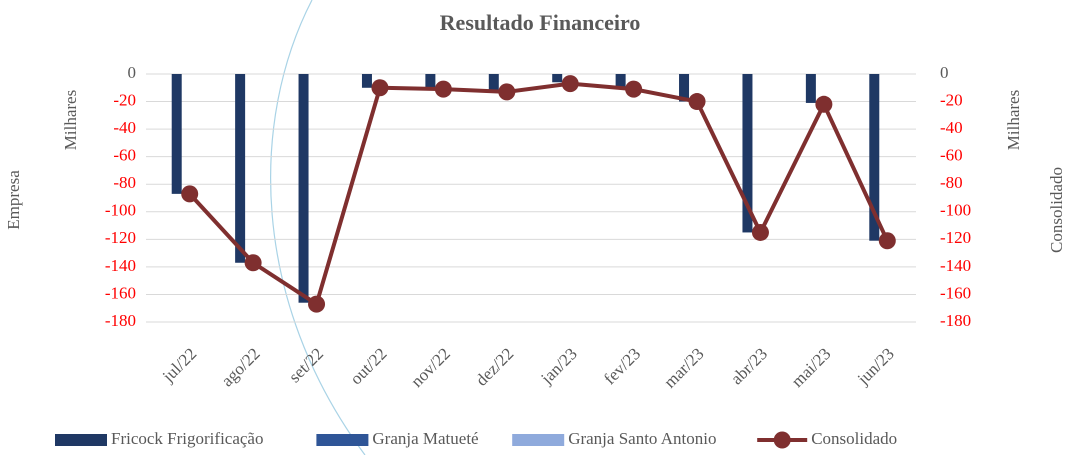  I want to click on x-tick-label: mar/23, so click(683, 367).